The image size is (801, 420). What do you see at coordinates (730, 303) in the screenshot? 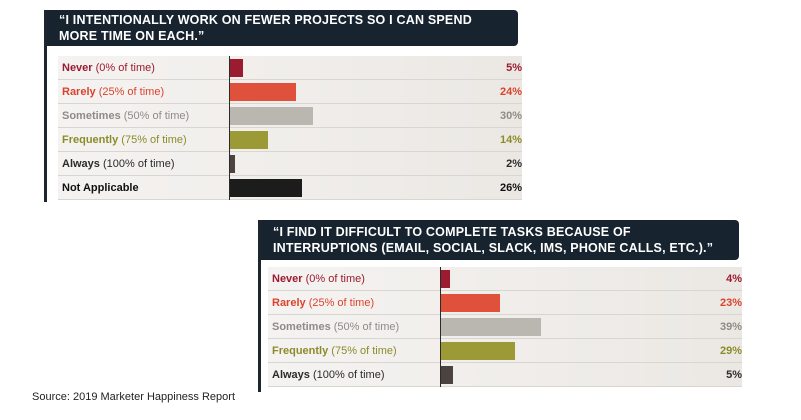
I see `value-label: 23%` at bounding box center [730, 303].